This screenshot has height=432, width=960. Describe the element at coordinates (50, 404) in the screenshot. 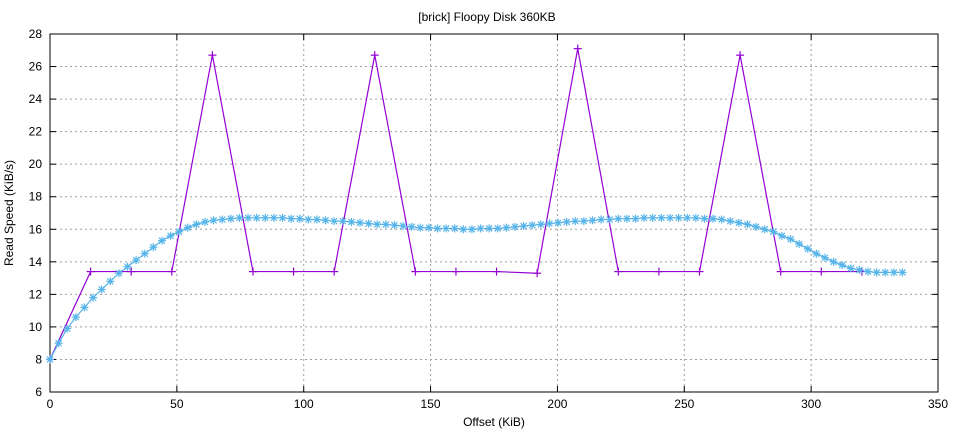

I see `x-tick-label: 0` at that location.